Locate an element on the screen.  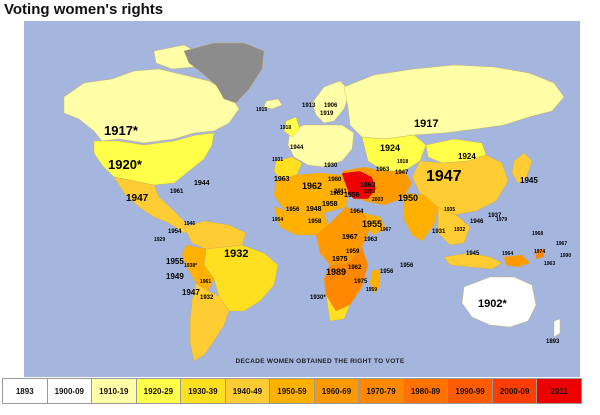
label-afghanistan: 1963 is located at coordinates (383, 170).